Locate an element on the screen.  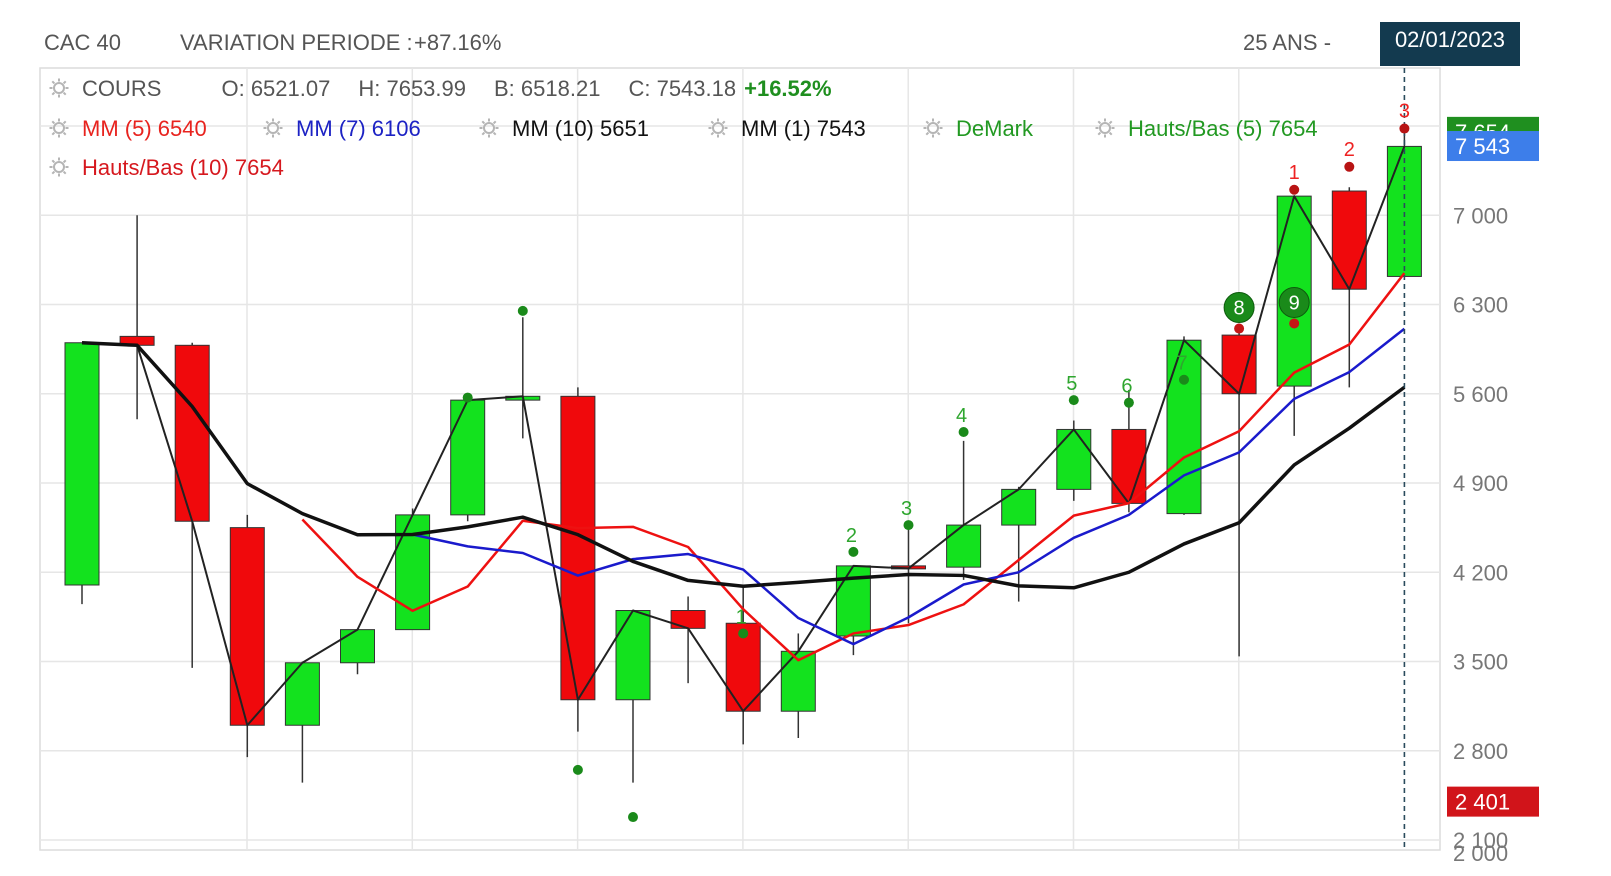
date-badge: 02/01/2023 is located at coordinates (1450, 44).